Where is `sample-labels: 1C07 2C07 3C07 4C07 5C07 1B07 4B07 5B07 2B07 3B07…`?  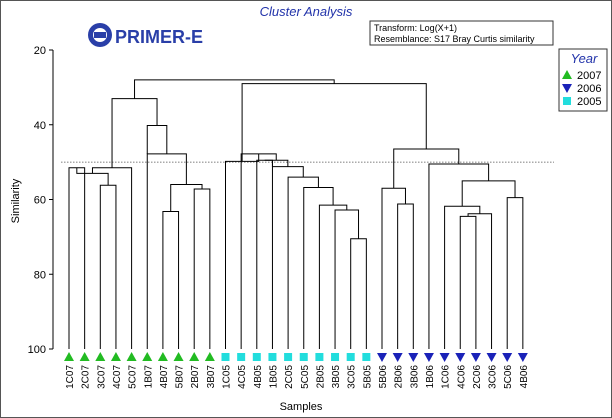 sample-labels: 1C07 2C07 3C07 4C07 5C07 1B07 4B07 5B07 2B07 3B07… is located at coordinates (297, 377).